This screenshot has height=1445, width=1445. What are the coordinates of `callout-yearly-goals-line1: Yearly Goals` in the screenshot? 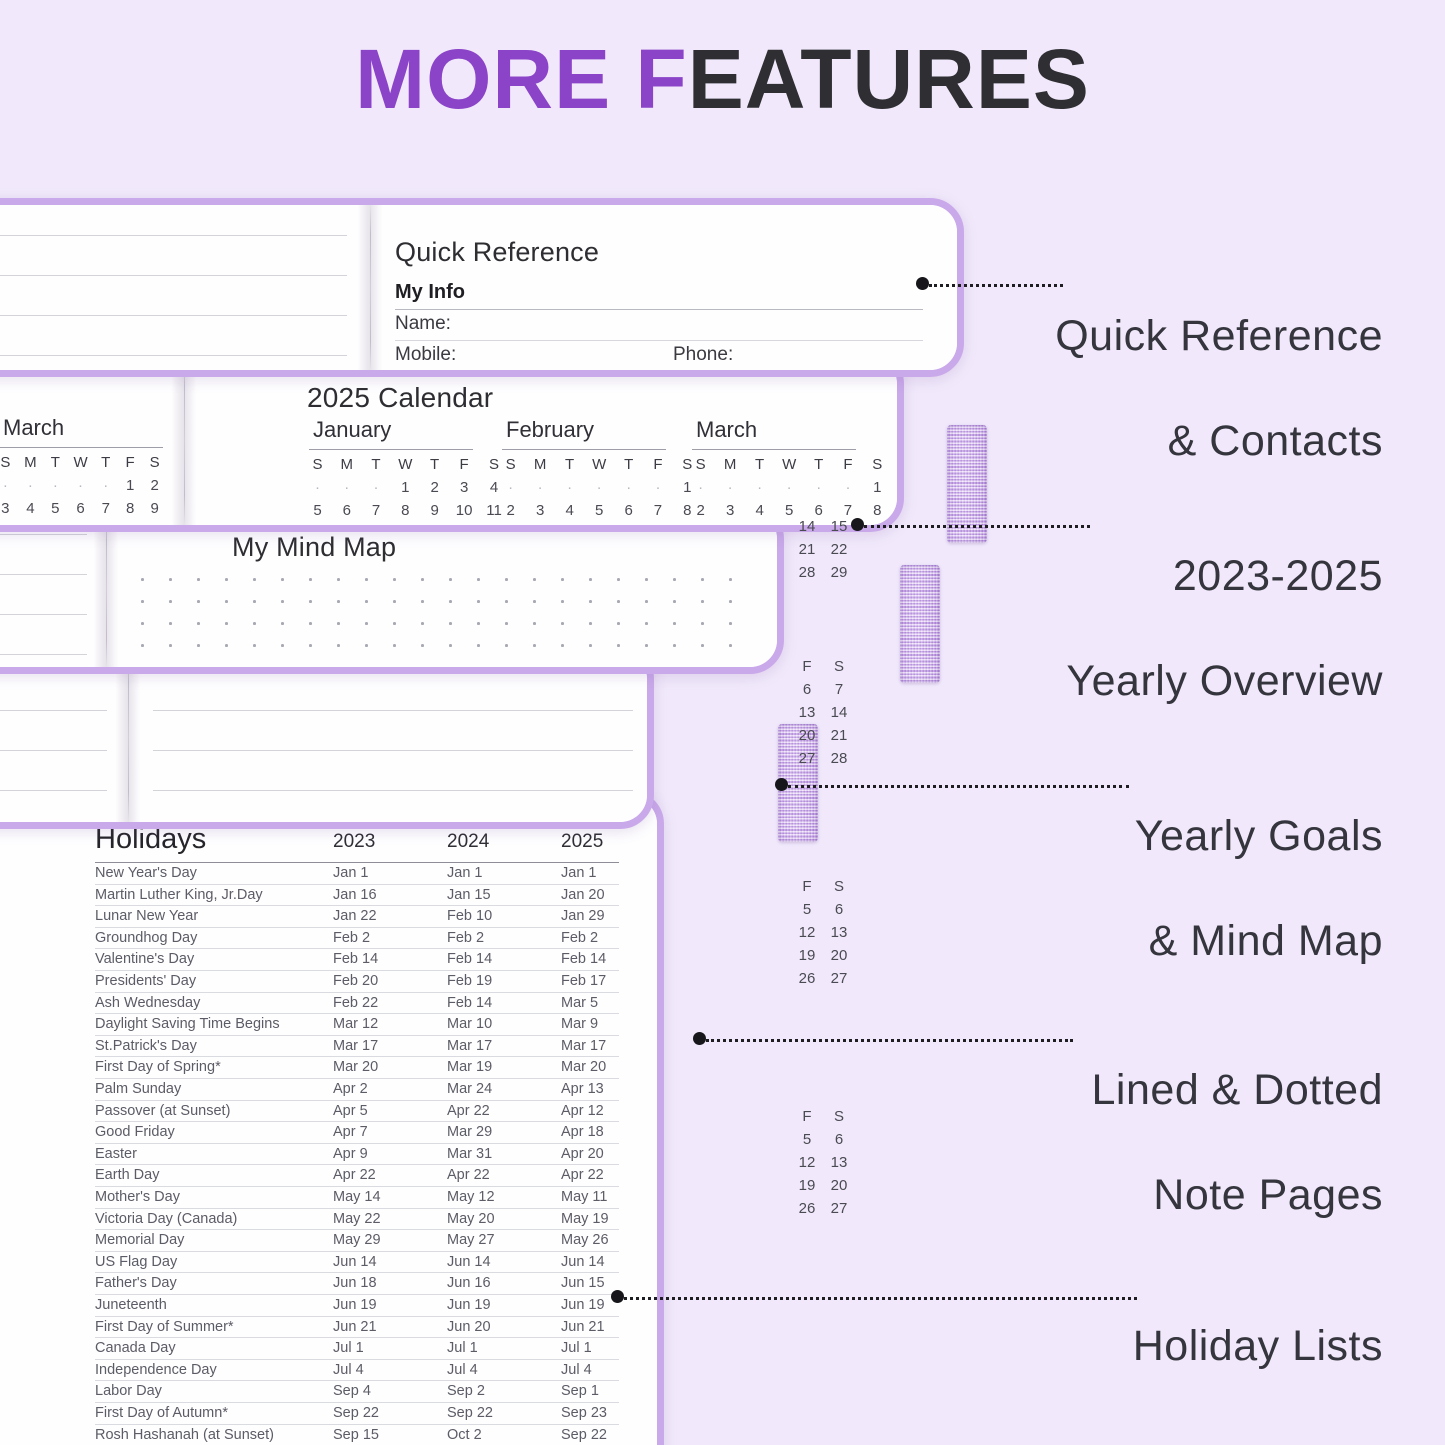 It's located at (1258, 836).